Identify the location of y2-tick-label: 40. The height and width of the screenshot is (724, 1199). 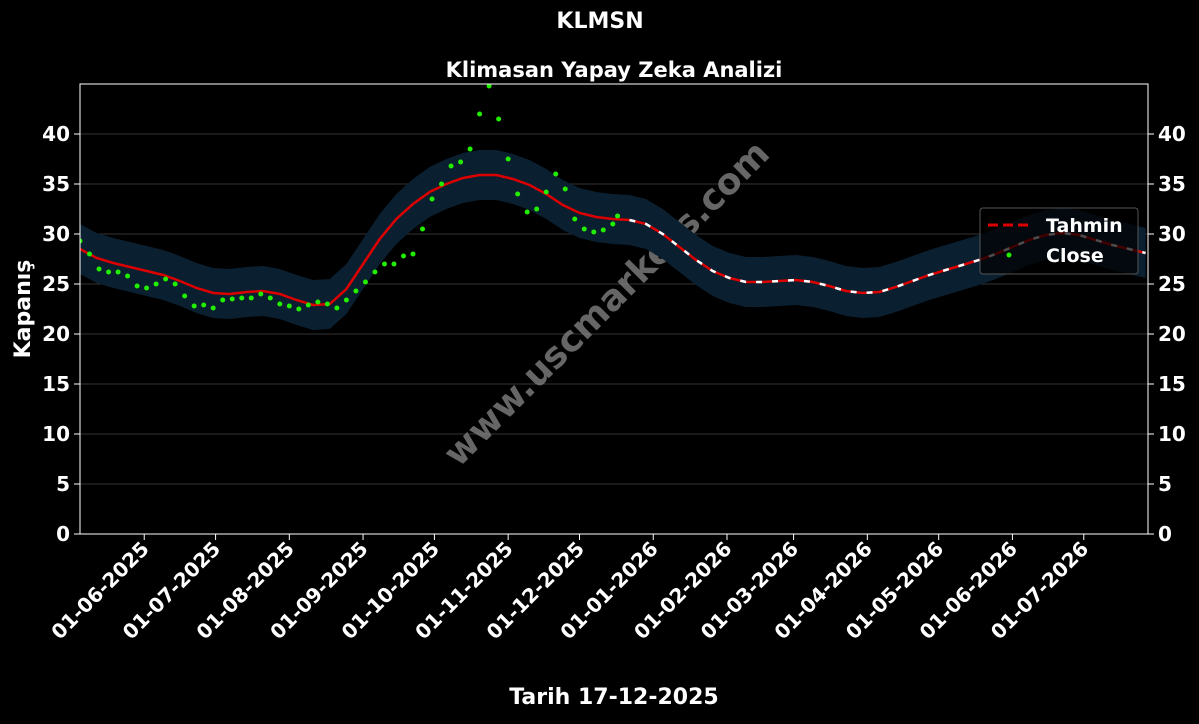
(1172, 134).